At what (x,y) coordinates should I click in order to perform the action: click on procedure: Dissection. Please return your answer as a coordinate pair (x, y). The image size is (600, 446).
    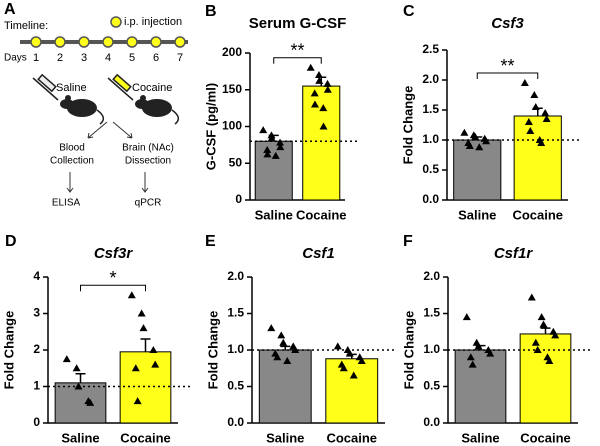
    Looking at the image, I should click on (148, 161).